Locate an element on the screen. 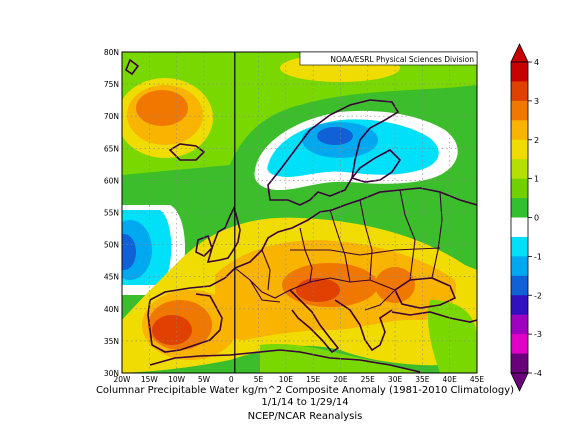  colorbar-labels: 4 3 2 1 0 -1 -2 -3 -4 is located at coordinates (535, 218).